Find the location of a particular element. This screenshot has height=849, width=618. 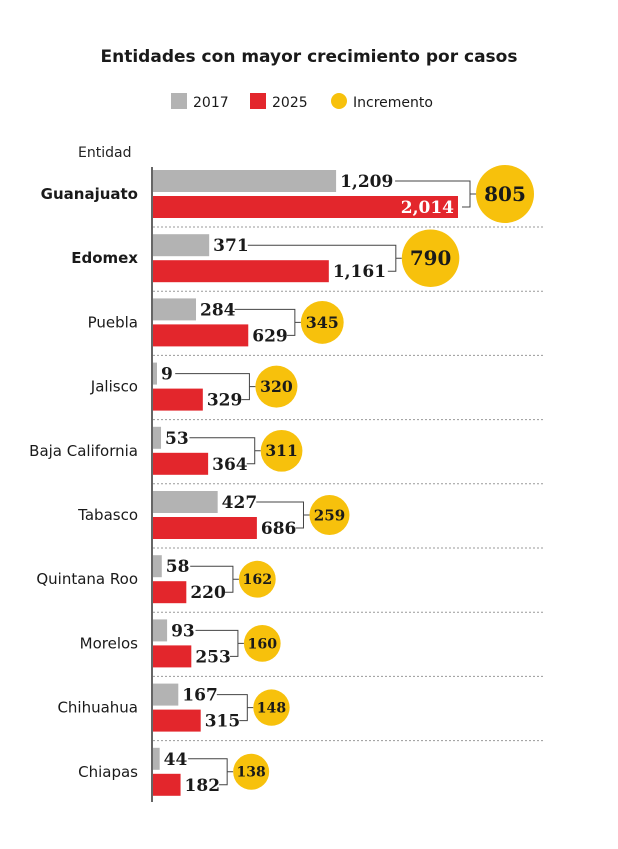

increment-circle-jalisco is located at coordinates (276, 386).